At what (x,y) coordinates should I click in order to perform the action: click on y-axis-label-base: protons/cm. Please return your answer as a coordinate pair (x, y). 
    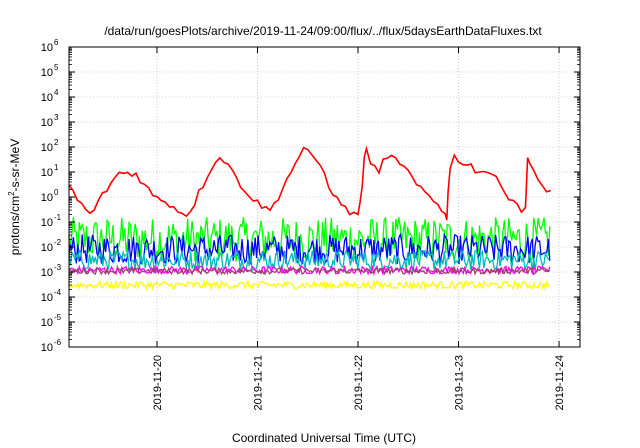
    Looking at the image, I should click on (15, 225).